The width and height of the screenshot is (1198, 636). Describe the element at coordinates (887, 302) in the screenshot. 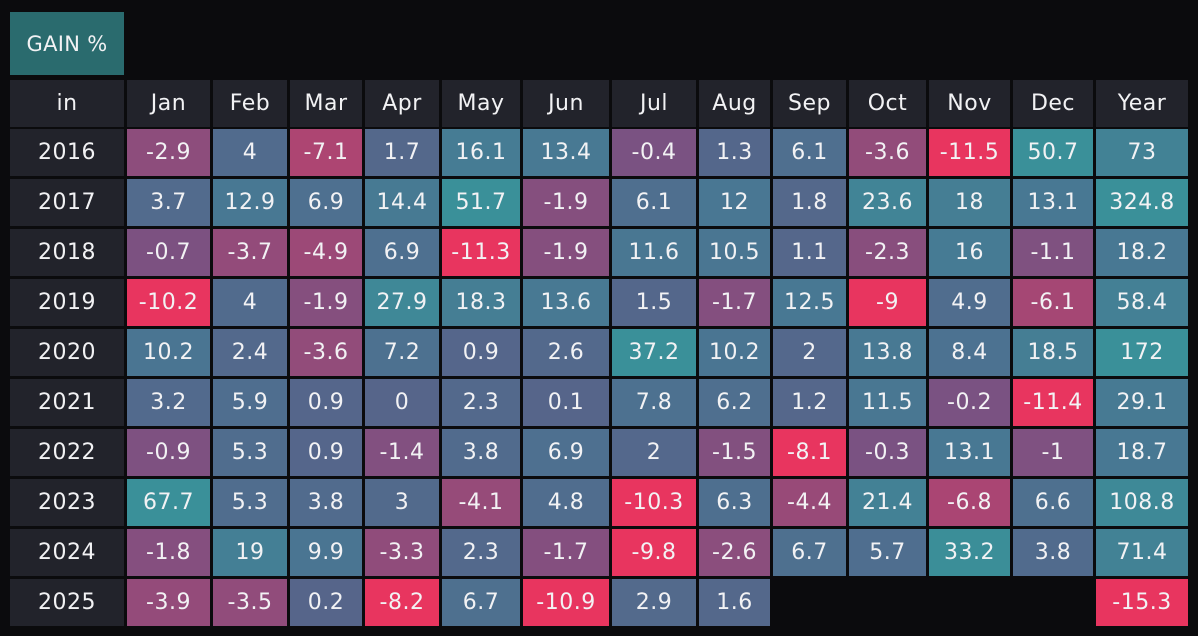

I see `heatmap-cell-2019-oct: -9` at that location.